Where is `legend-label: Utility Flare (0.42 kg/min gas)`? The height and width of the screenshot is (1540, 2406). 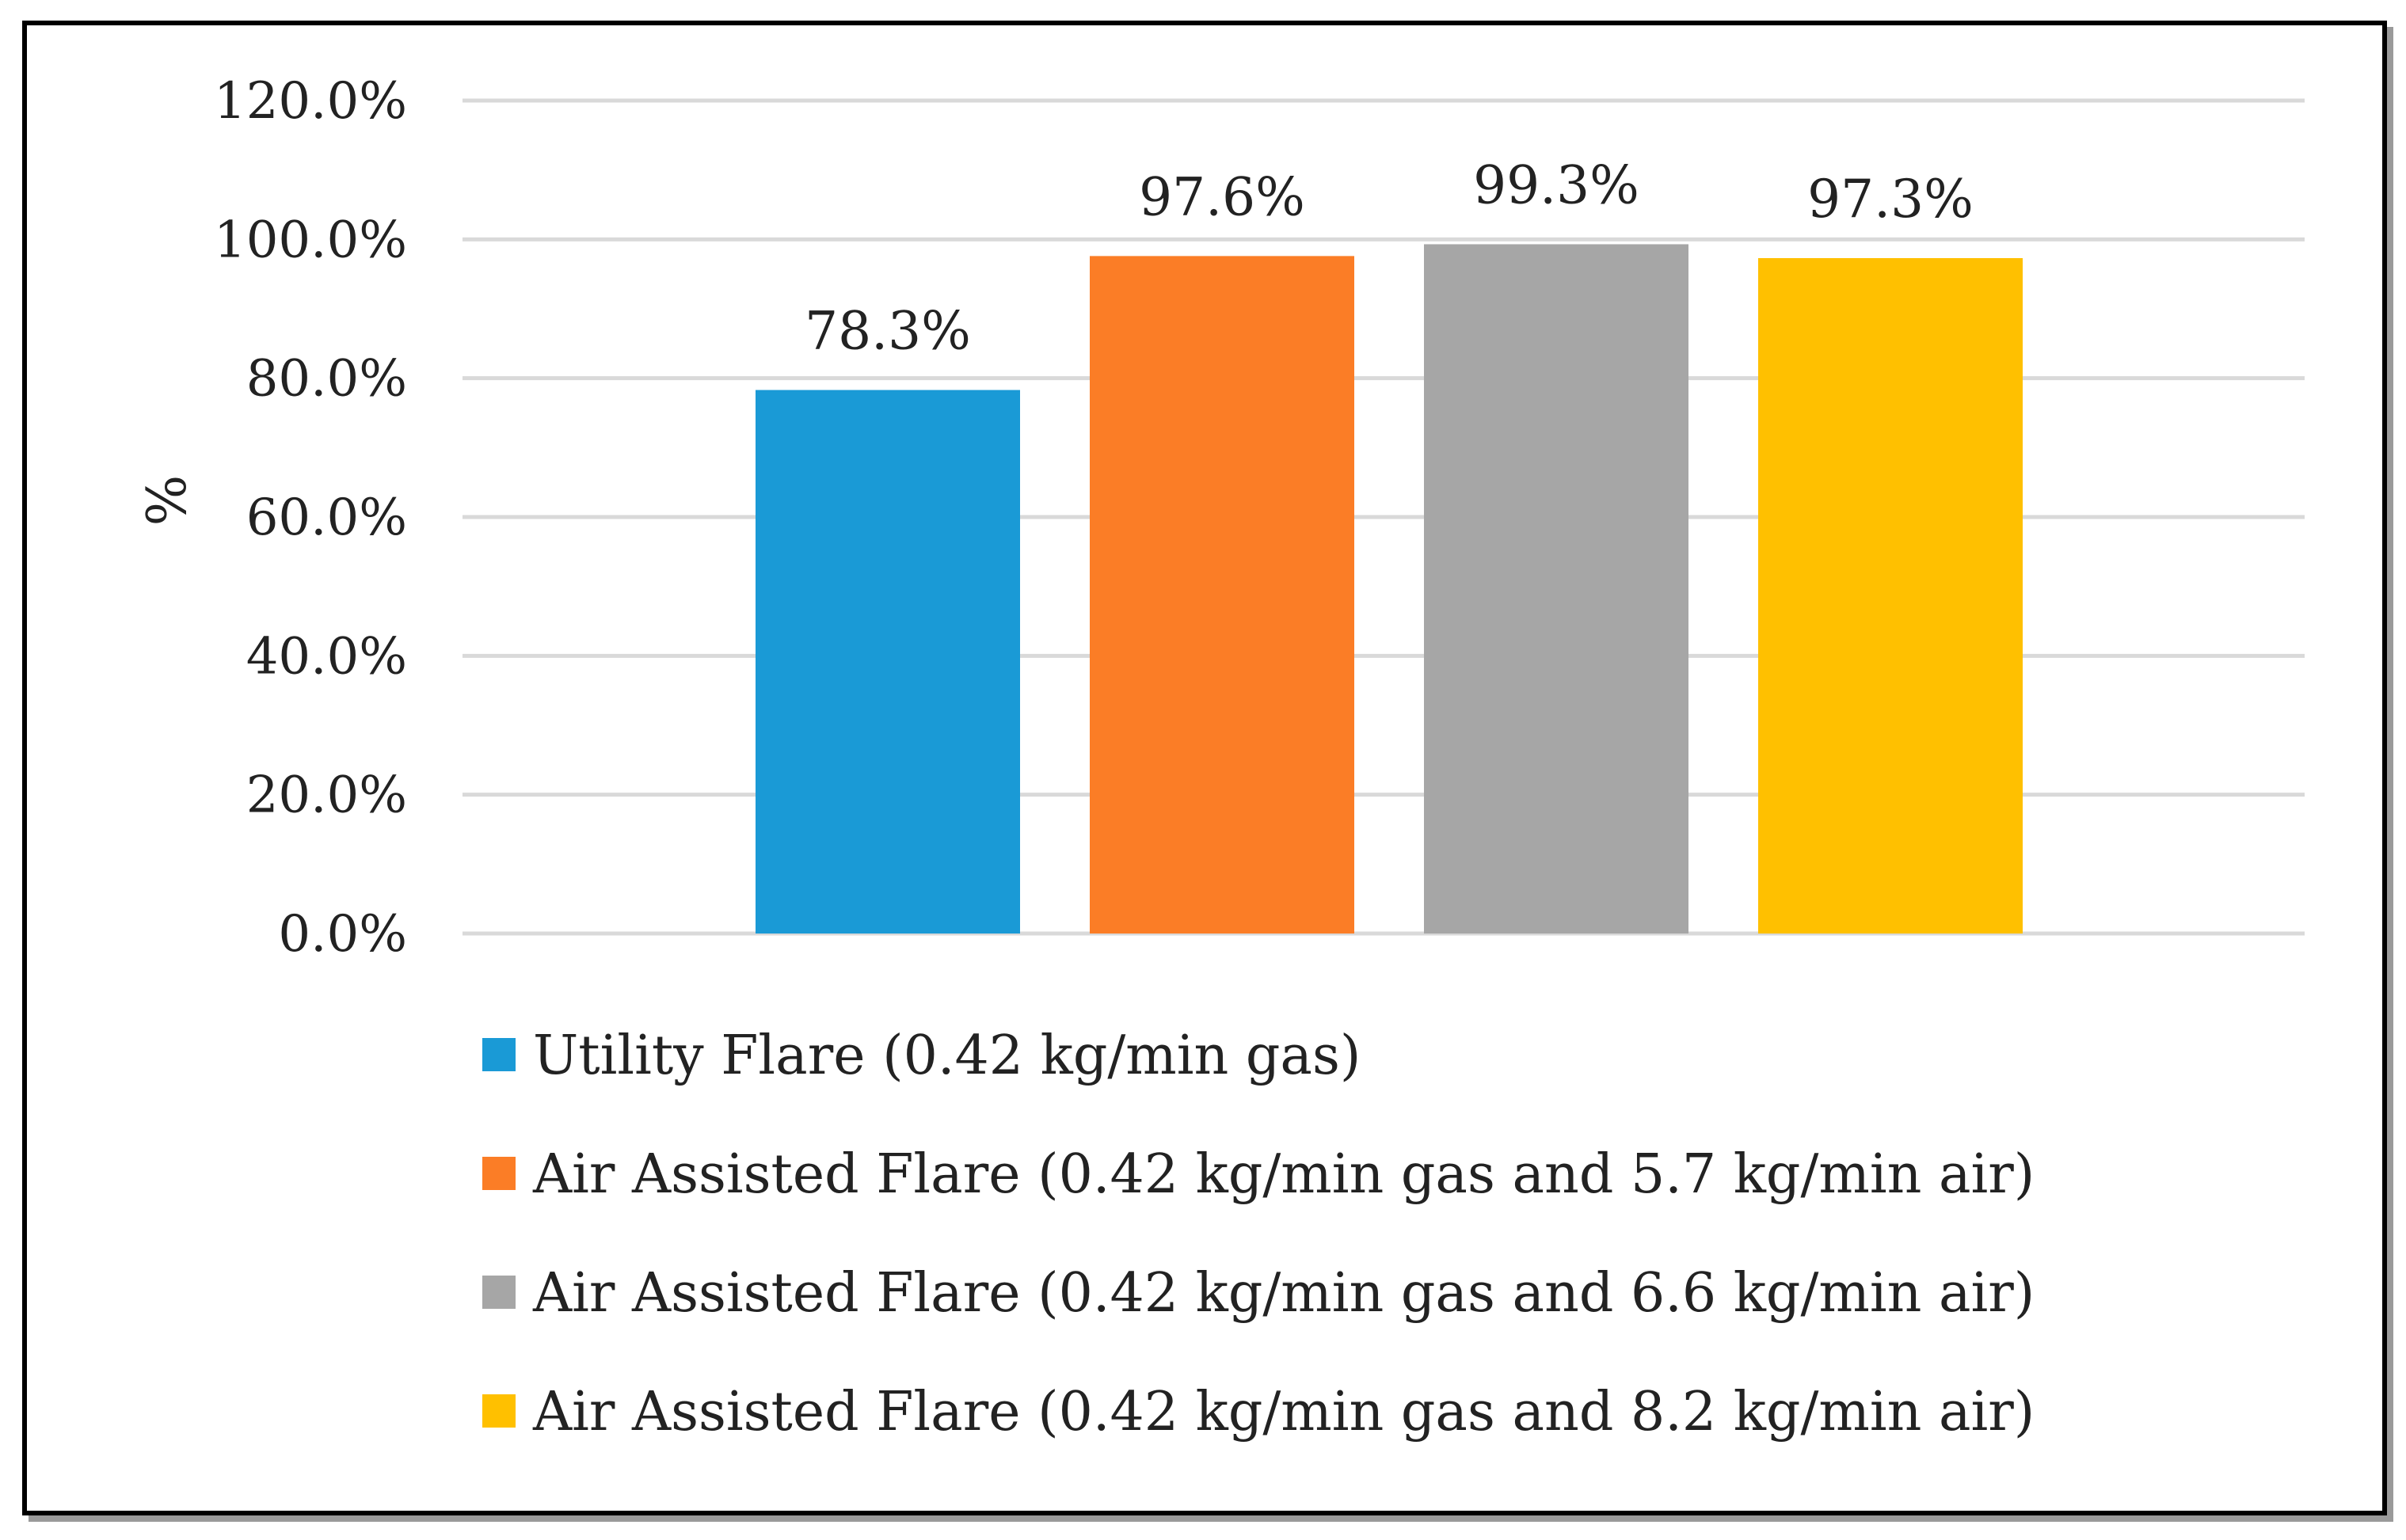 legend-label: Utility Flare (0.42 kg/min gas) is located at coordinates (947, 1056).